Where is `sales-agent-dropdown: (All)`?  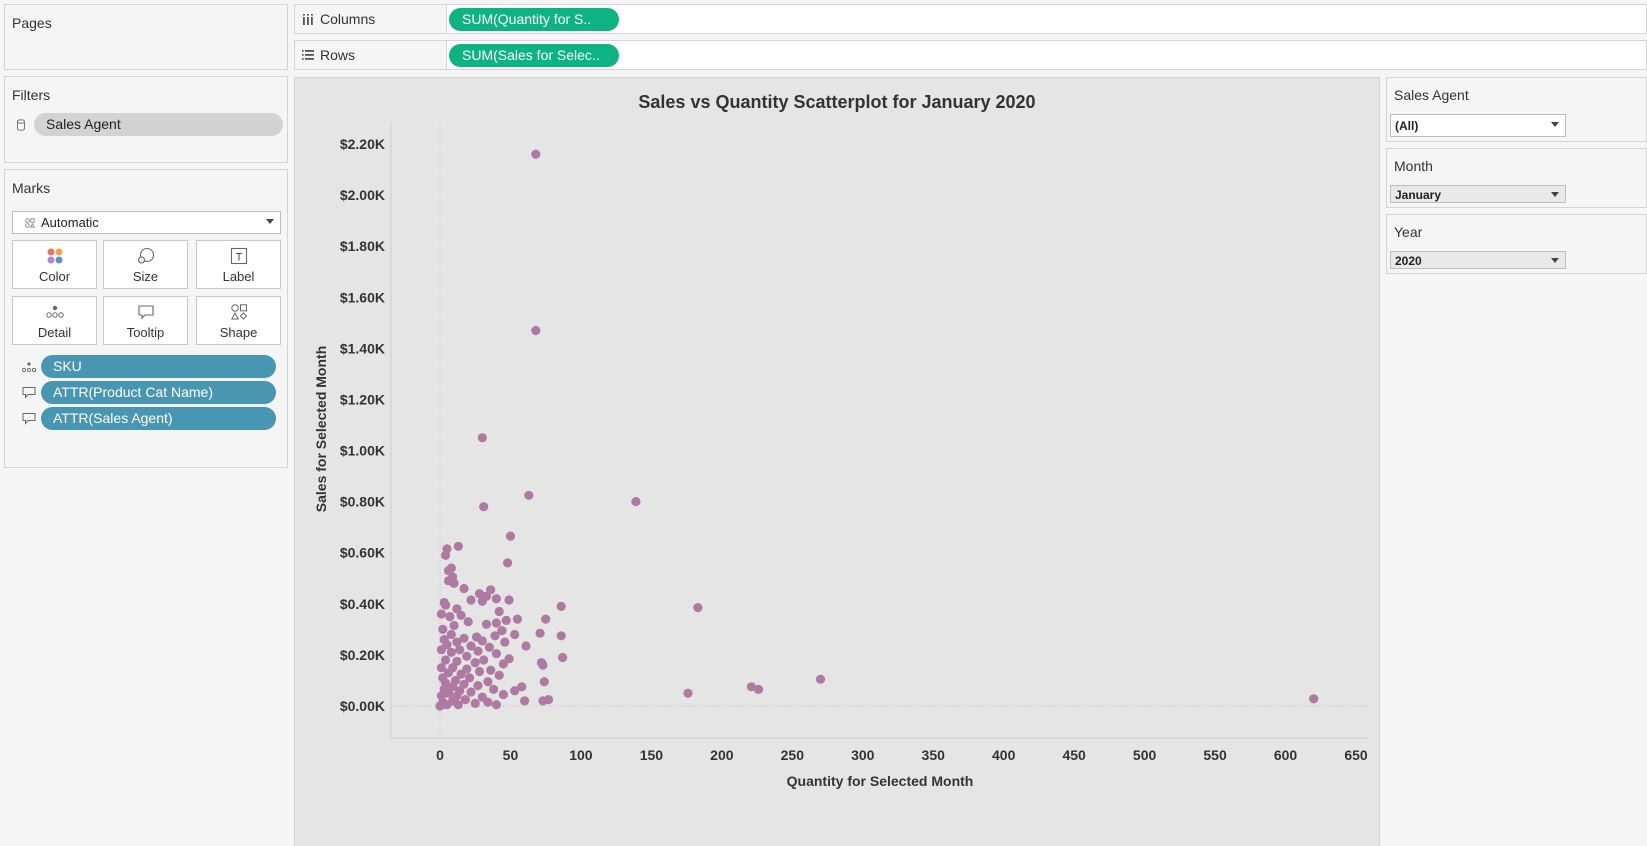
sales-agent-dropdown: (All) is located at coordinates (1478, 125).